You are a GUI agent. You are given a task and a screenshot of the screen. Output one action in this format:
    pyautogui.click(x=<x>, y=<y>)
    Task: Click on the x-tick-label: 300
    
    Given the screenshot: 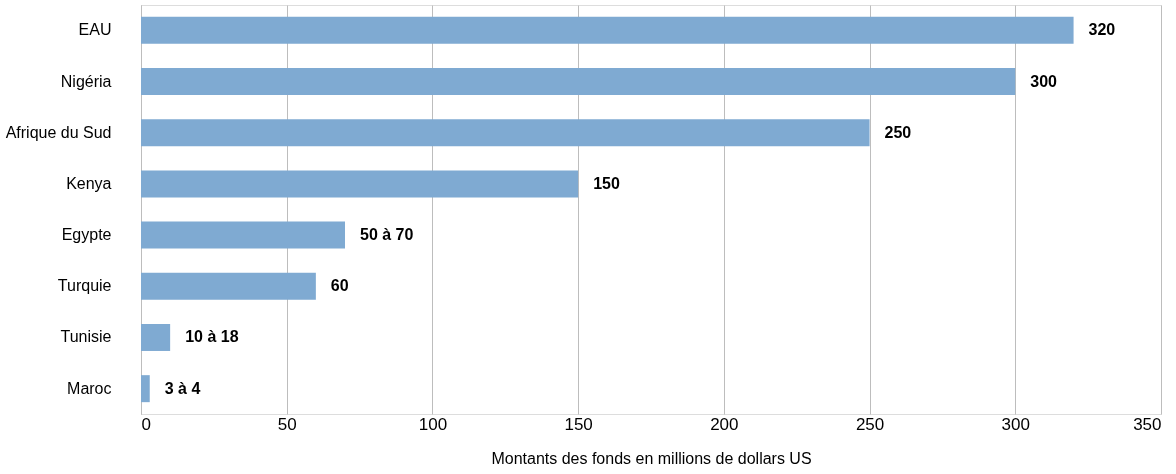 What is the action you would take?
    pyautogui.click(x=1015, y=424)
    